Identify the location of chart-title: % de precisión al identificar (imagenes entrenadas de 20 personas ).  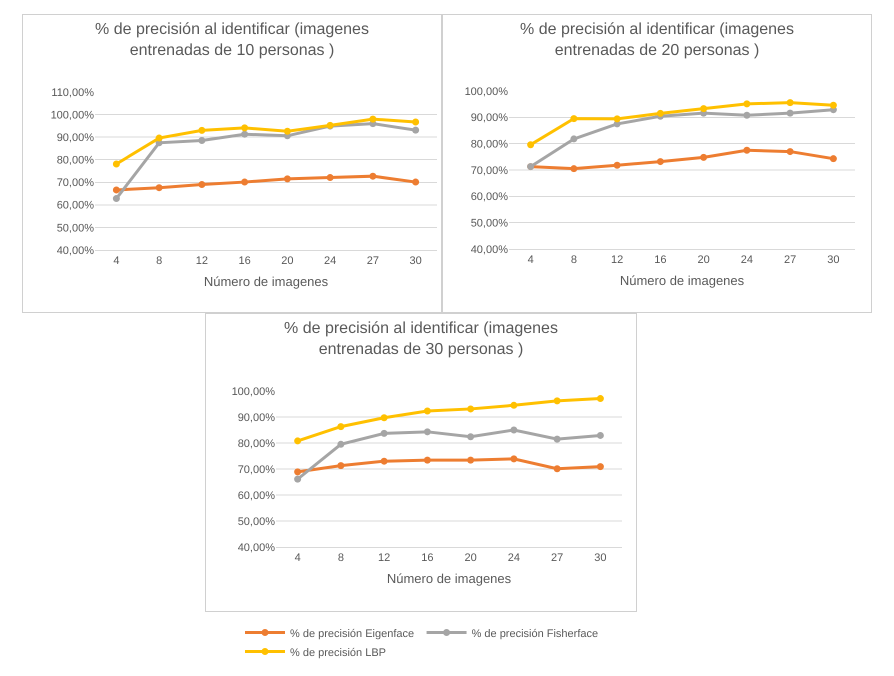
(657, 40).